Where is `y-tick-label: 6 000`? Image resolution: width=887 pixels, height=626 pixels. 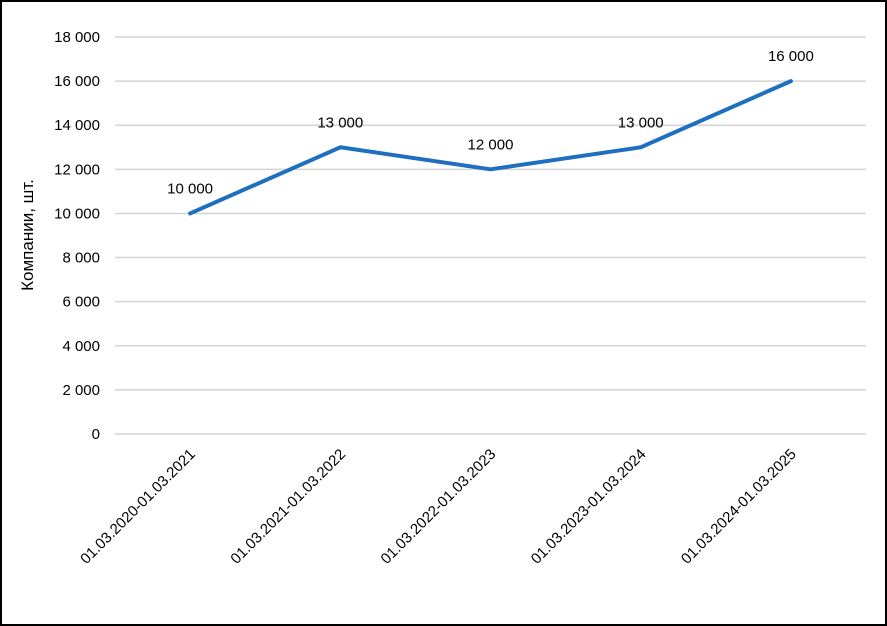 y-tick-label: 6 000 is located at coordinates (81, 302).